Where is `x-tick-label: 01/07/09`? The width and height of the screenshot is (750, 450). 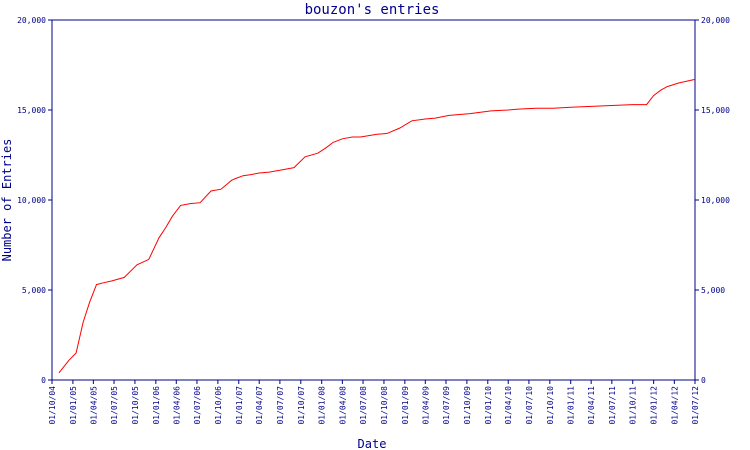
x-tick-label: 01/07/09 is located at coordinates (446, 405).